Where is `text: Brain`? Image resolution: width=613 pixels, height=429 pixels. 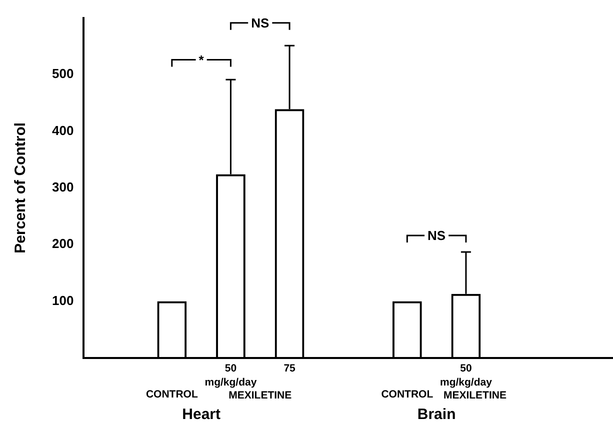 text: Brain is located at coordinates (436, 415).